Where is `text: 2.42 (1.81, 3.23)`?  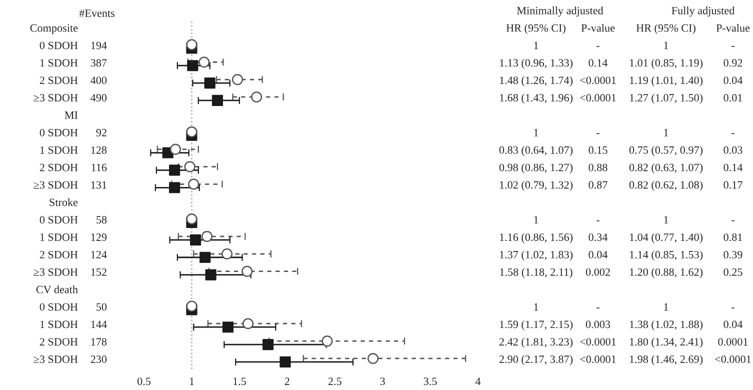 text: 2.42 (1.81, 3.23) is located at coordinates (536, 343).